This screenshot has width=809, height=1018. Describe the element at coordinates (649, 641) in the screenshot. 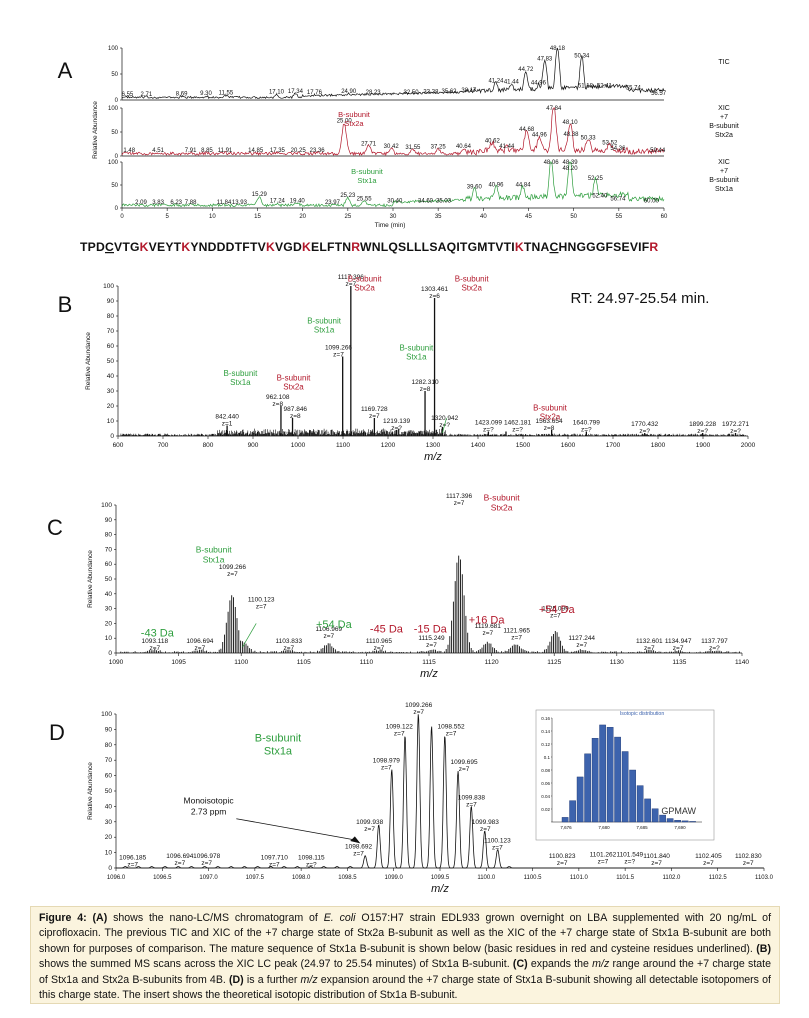

I see `peak-label-line: 1132.601` at that location.